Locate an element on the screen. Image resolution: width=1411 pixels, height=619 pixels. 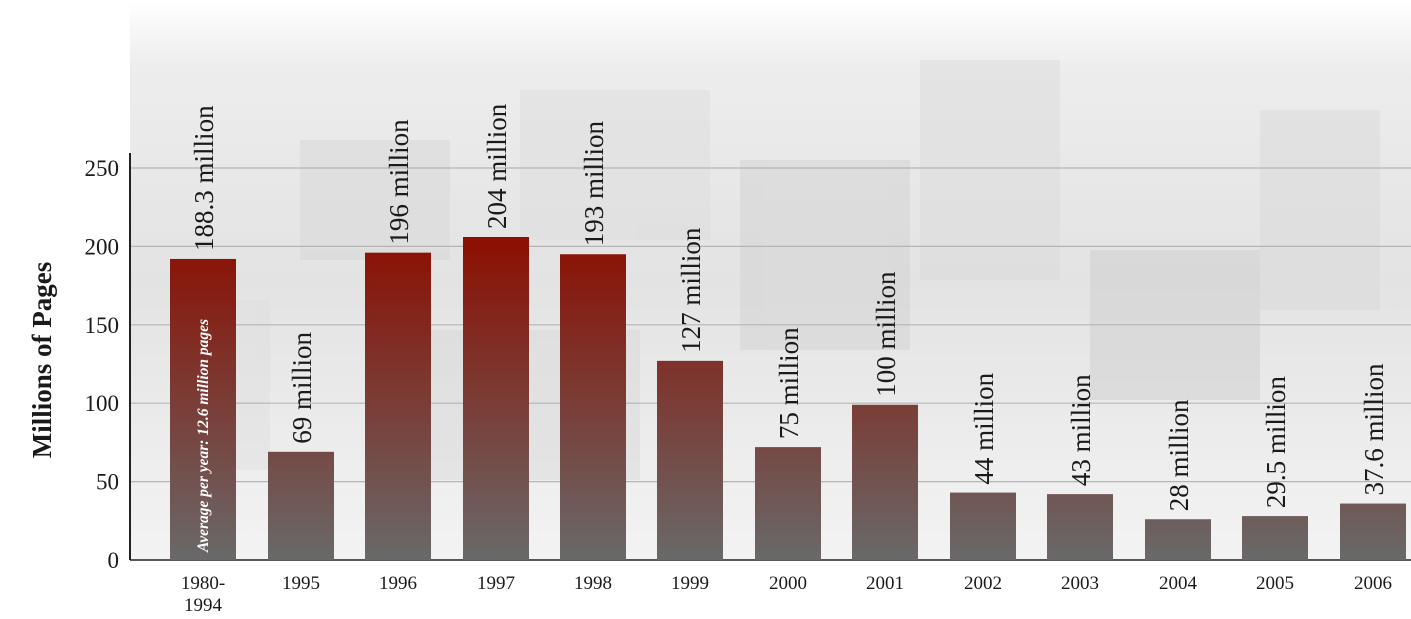
data-label: 75 million is located at coordinates (789, 383).